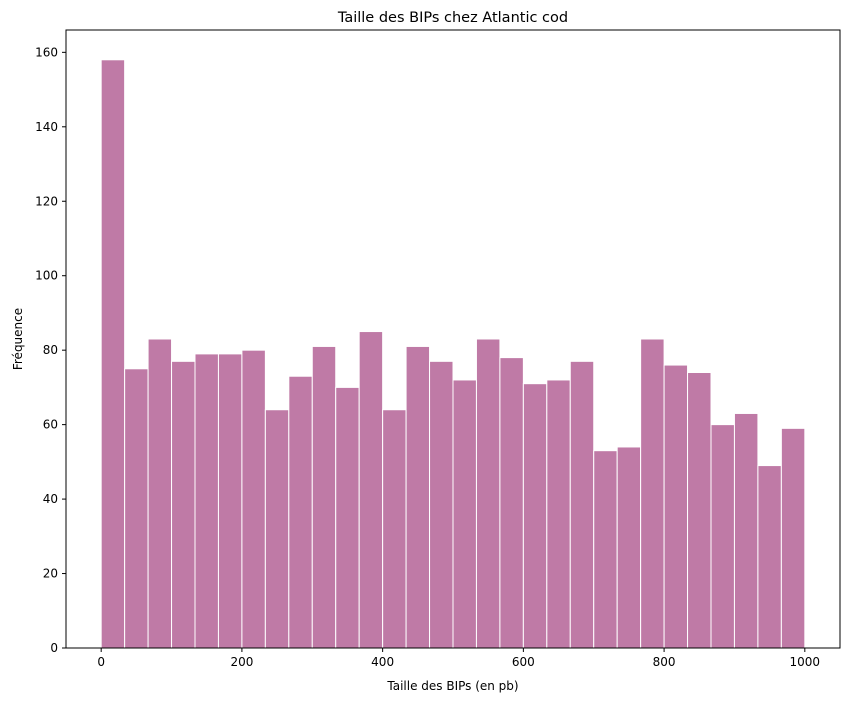 This screenshot has height=701, width=851. I want to click on x-tick-label: 200, so click(241, 662).